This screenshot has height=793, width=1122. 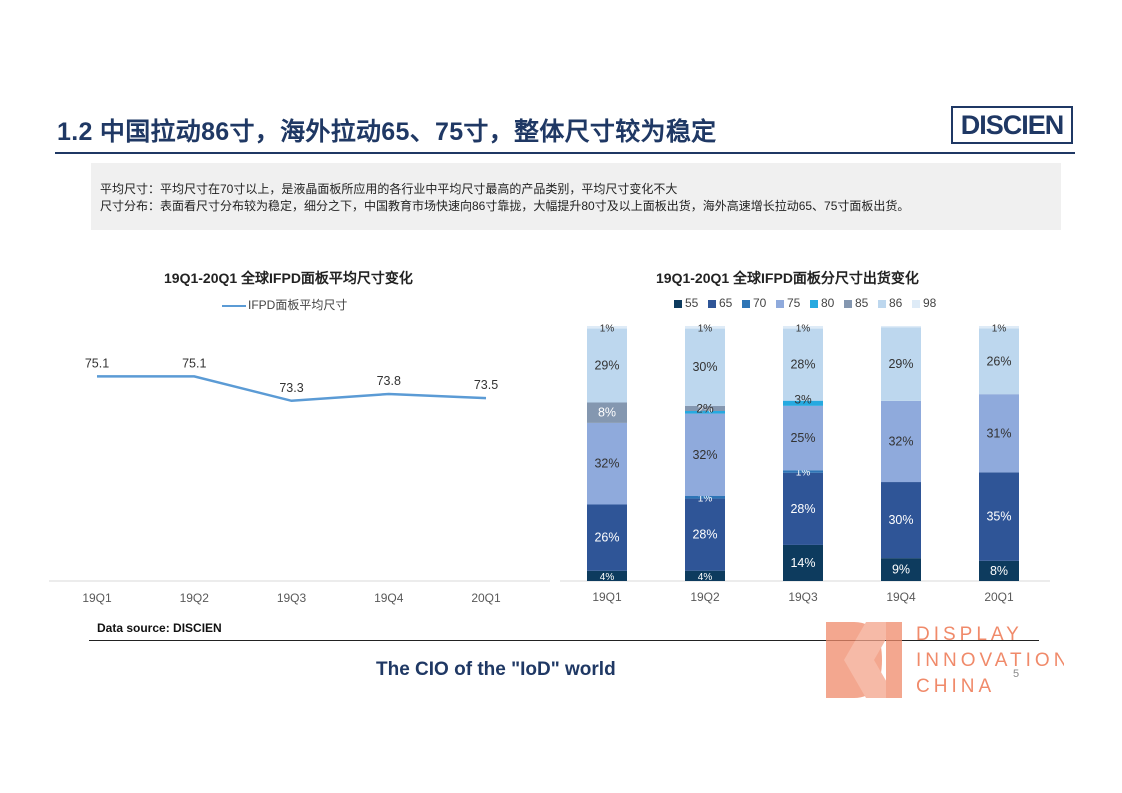 What do you see at coordinates (930, 303) in the screenshot?
I see `legend-label: 98` at bounding box center [930, 303].